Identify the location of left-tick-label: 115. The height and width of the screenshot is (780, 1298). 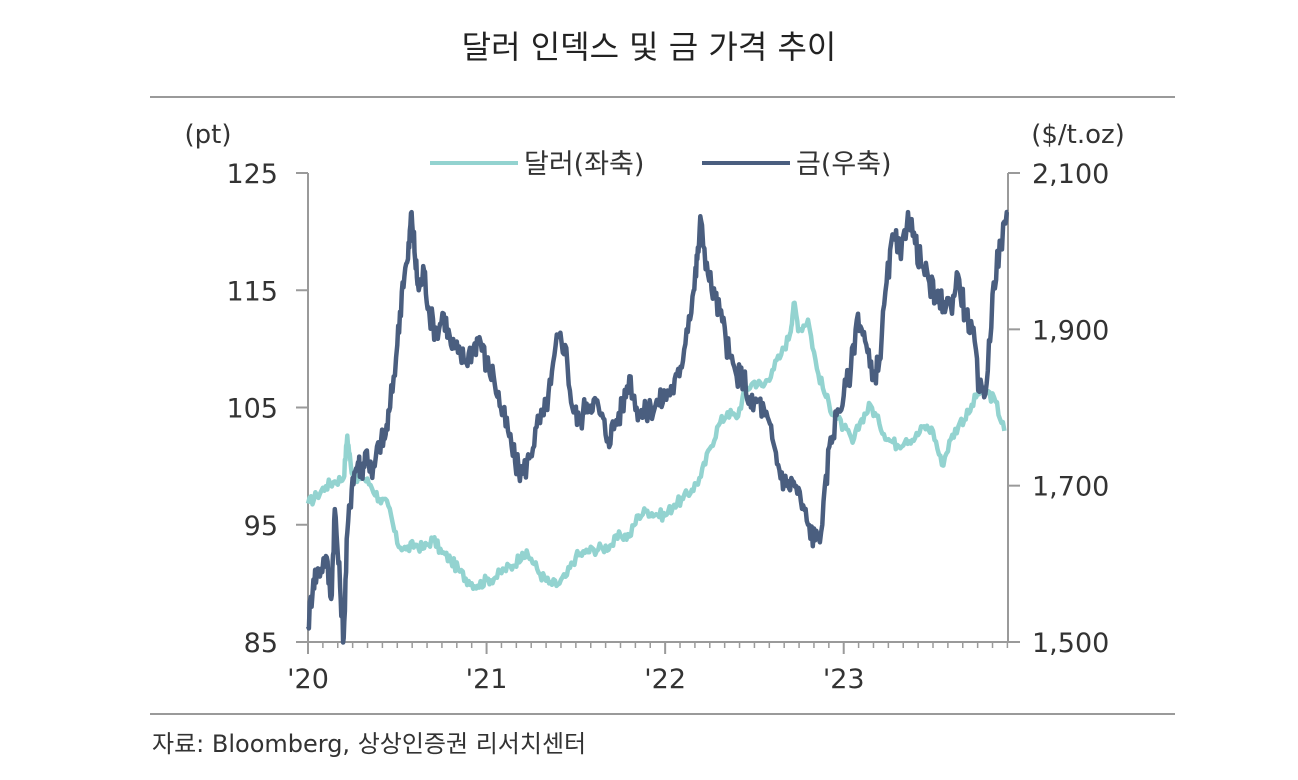
(252, 291).